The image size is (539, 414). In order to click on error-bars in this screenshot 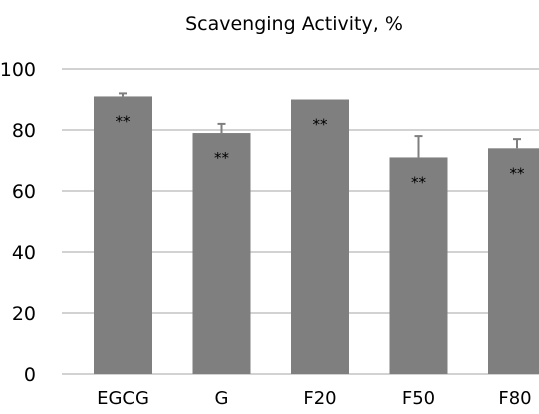, I will do `click(320, 125)`.